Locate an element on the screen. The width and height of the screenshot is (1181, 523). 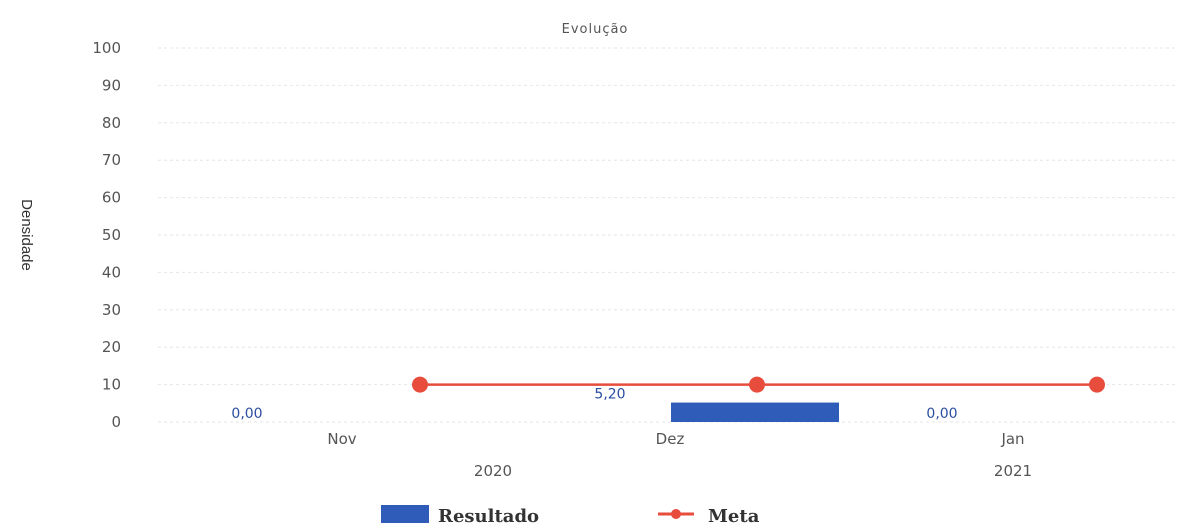
y-tick-label-100: 100 is located at coordinates (106, 48).